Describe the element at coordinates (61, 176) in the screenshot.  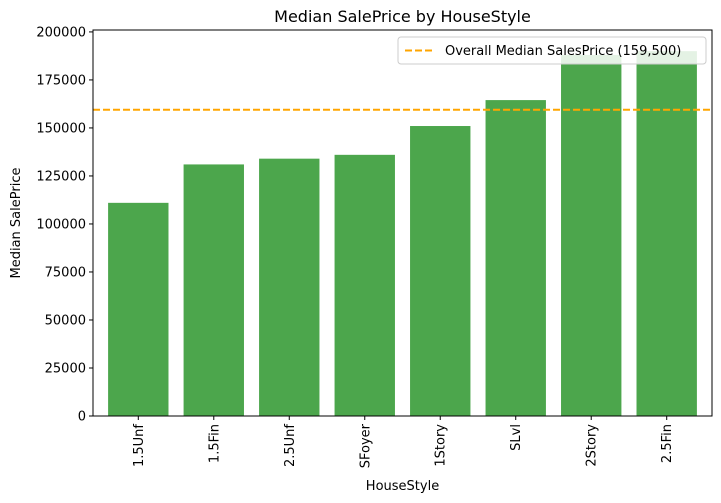
I see `y-tick-label: 125000` at that location.